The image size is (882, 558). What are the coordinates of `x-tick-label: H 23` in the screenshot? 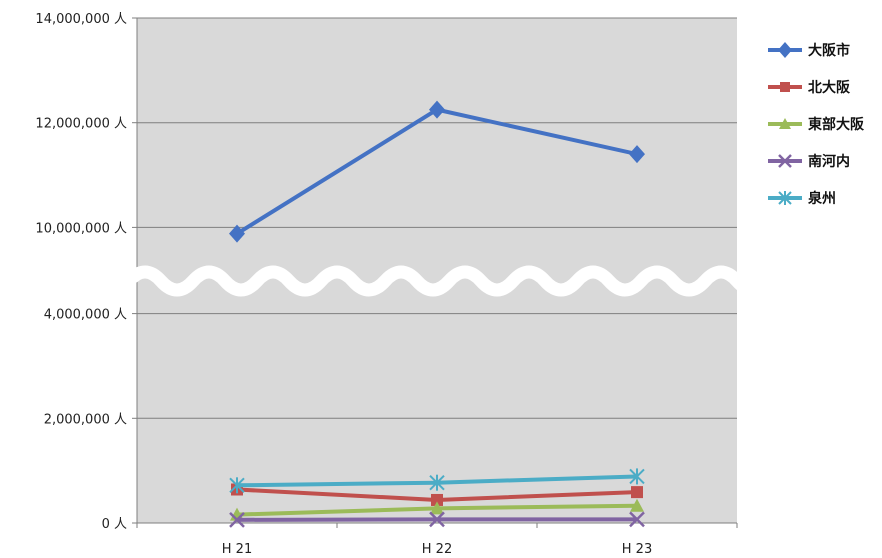 It's located at (637, 549).